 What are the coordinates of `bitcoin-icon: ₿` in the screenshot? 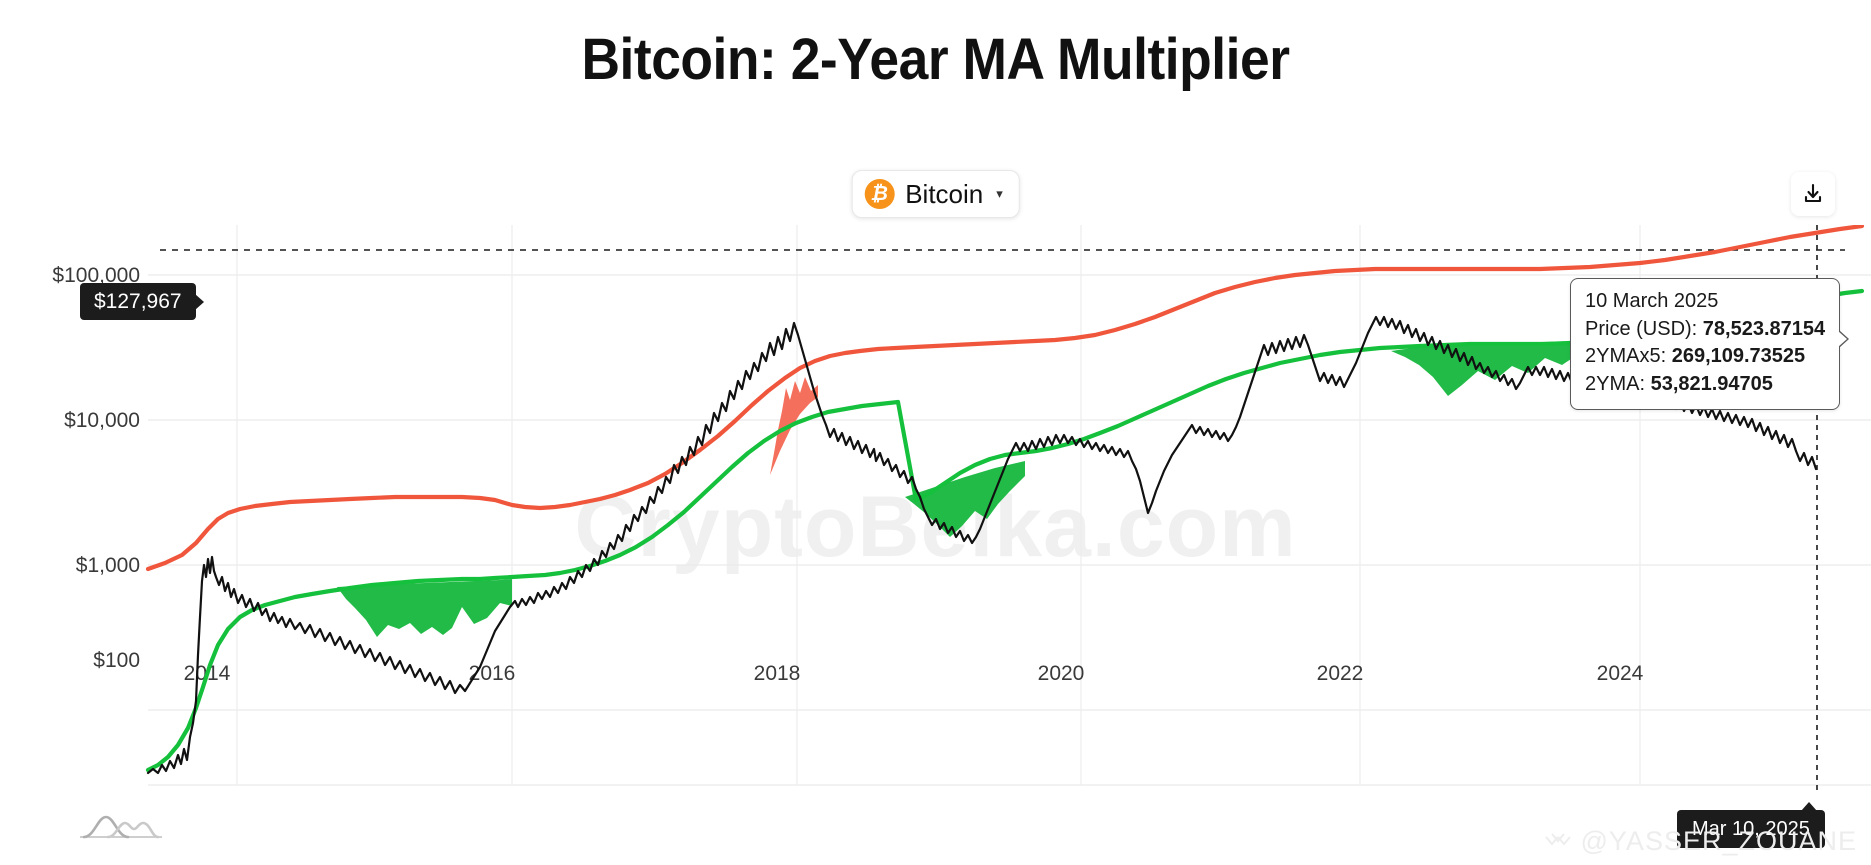 It's located at (879, 194).